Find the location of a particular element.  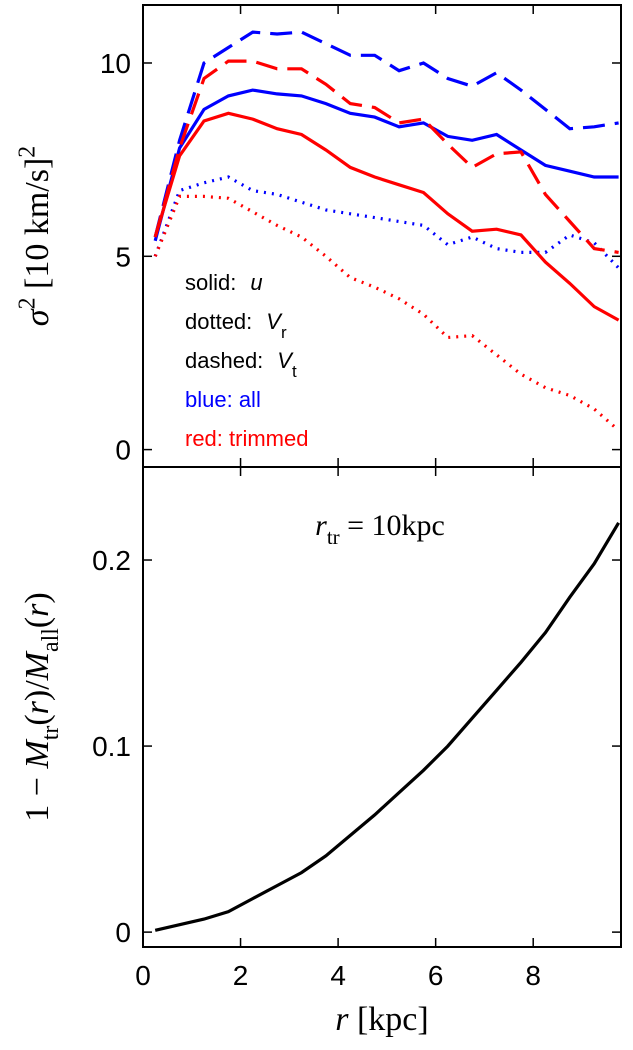

legend-entry: blue: all is located at coordinates (223, 399).